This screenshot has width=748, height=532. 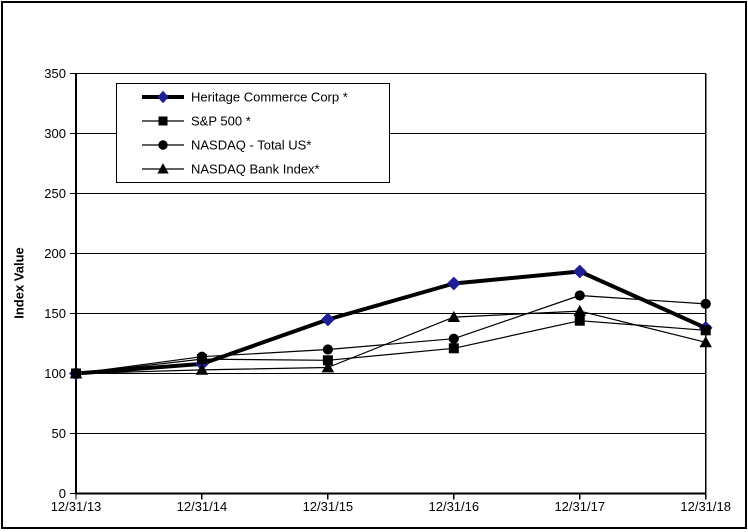 I want to click on line-triangle-marker-icon, so click(x=163, y=168).